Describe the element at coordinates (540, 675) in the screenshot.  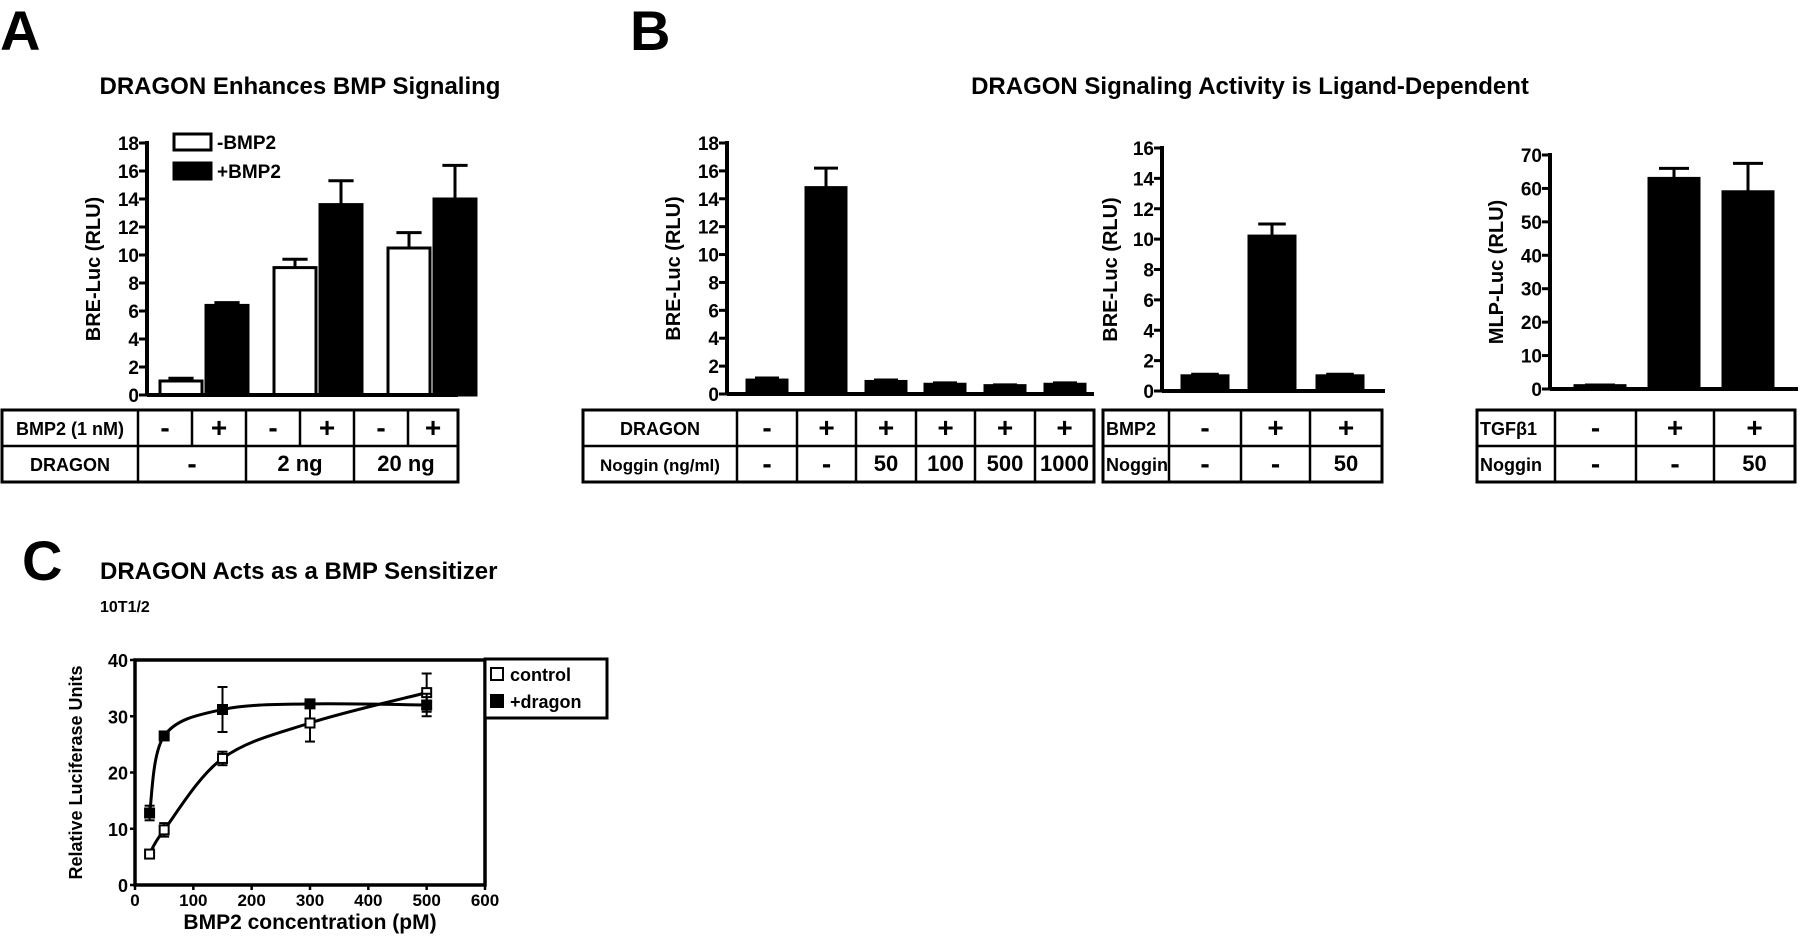
I see `legend-label: control` at that location.